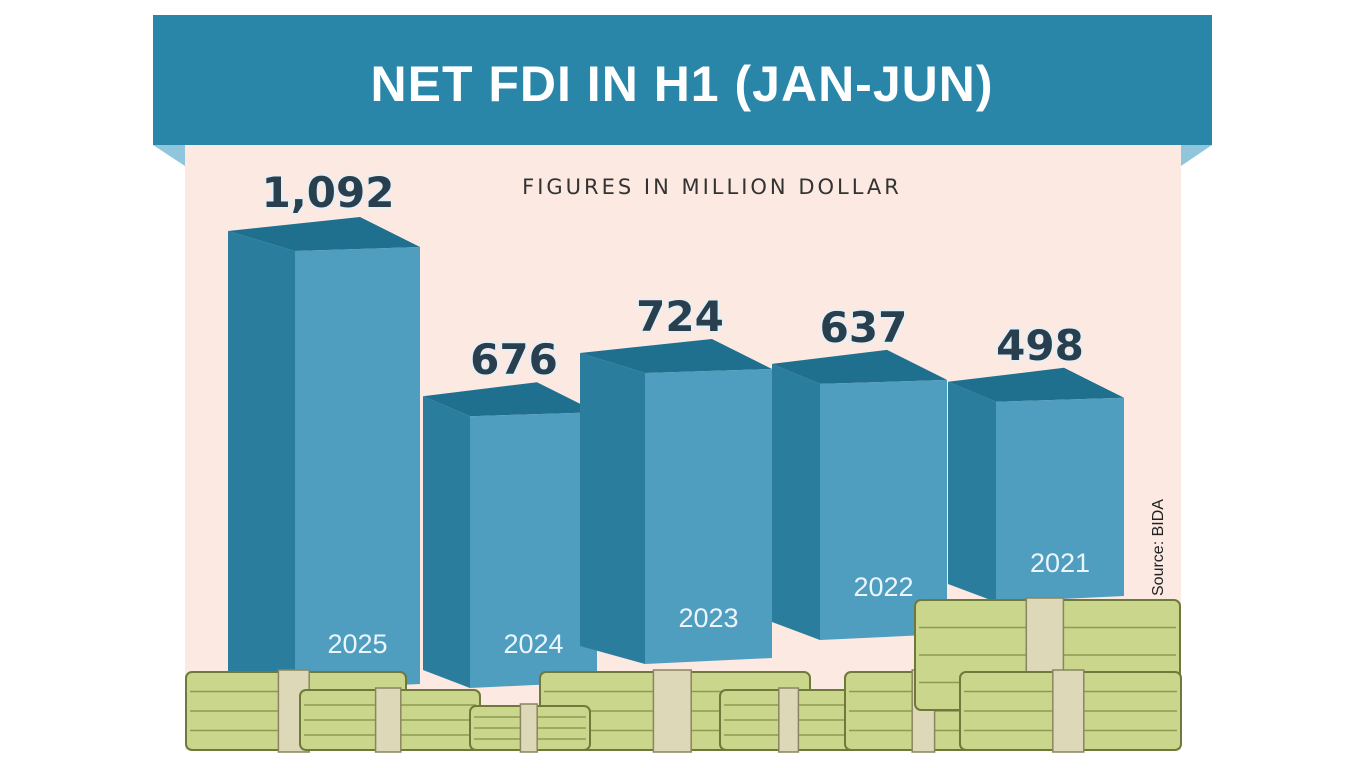  I want to click on banner-fold-left, so click(169, 155).